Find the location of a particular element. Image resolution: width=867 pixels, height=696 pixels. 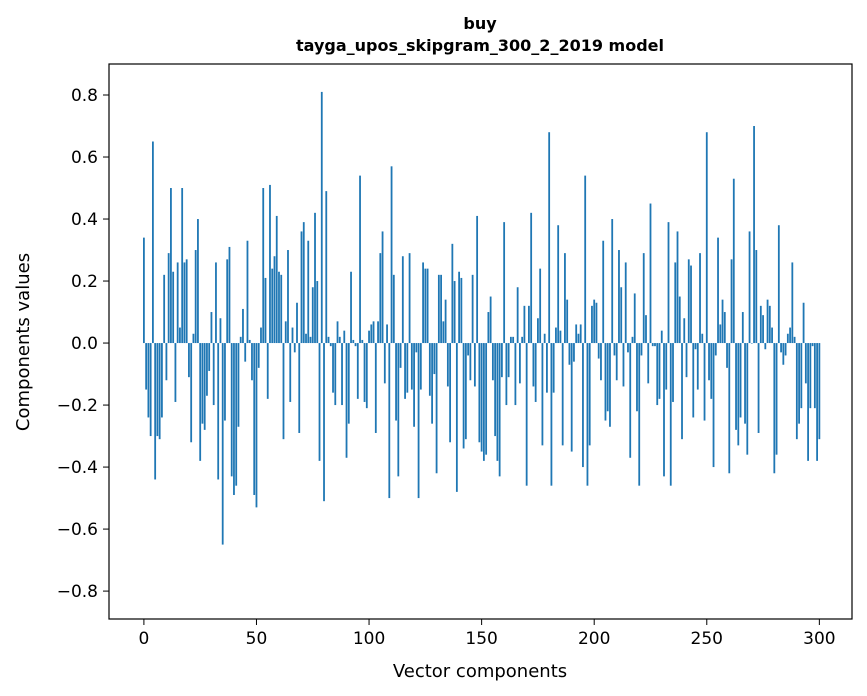

x-tick-label: 300 is located at coordinates (819, 639).